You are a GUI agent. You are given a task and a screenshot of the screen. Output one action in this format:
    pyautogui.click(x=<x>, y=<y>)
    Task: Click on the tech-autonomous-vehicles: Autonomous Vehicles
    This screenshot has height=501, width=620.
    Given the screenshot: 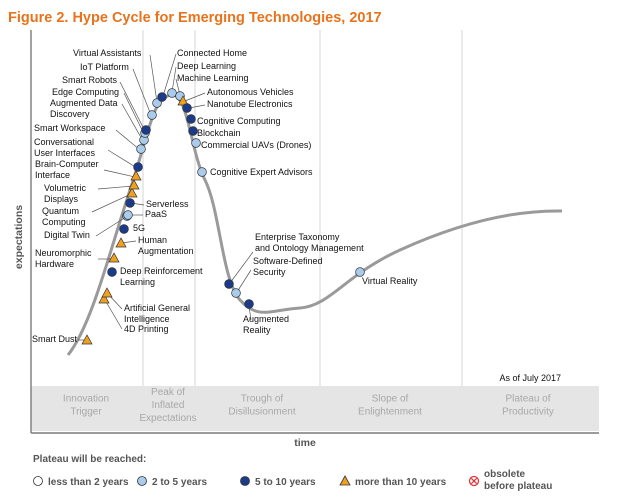 What is the action you would take?
    pyautogui.click(x=235, y=96)
    